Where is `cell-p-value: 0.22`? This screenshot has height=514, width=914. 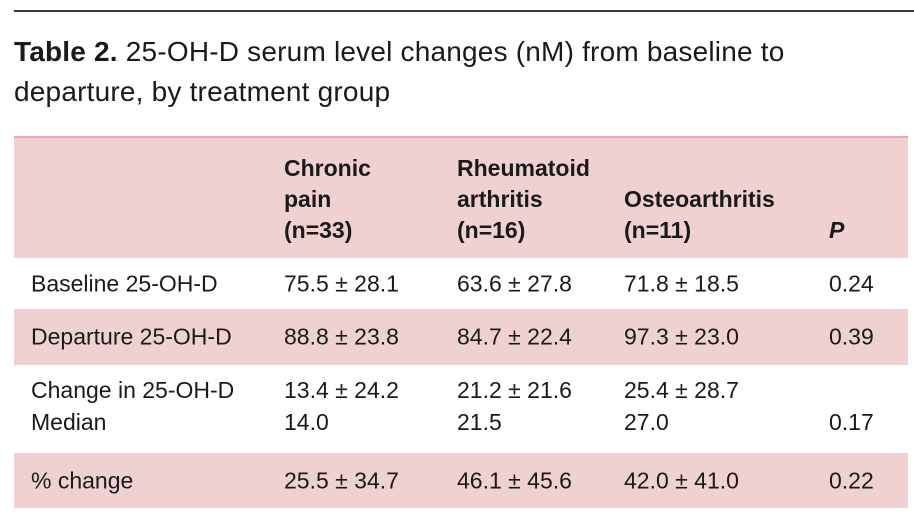
cell-p-value: 0.22 is located at coordinates (851, 480).